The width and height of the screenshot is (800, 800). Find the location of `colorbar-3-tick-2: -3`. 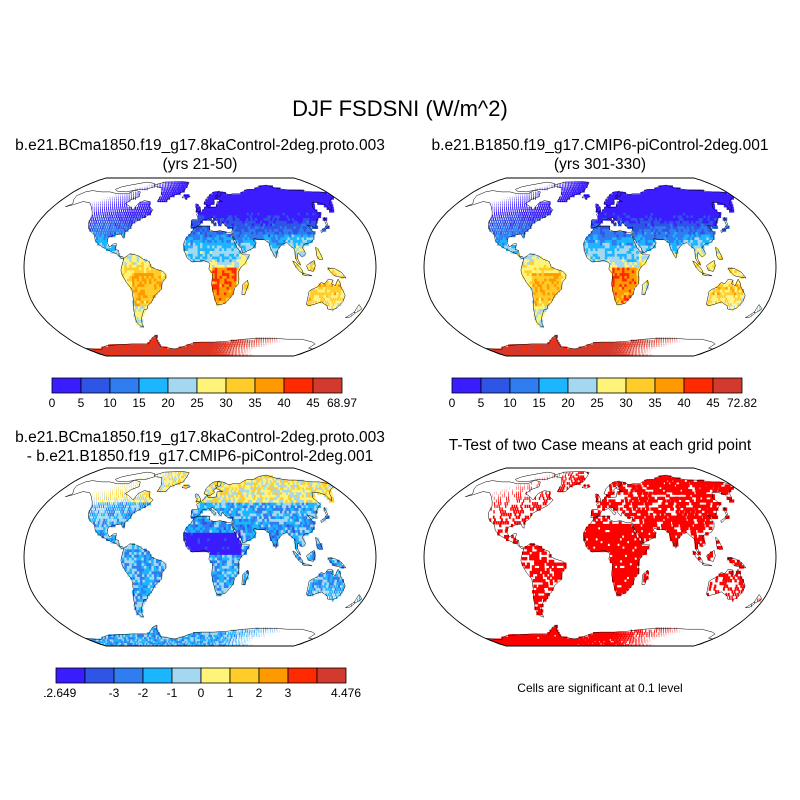

colorbar-3-tick-2: -3 is located at coordinates (114, 693).